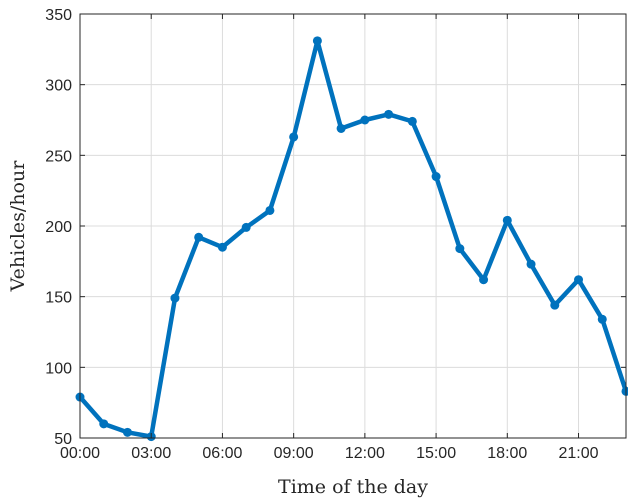 The height and width of the screenshot is (501, 628). Describe the element at coordinates (578, 453) in the screenshot. I see `x-tick-label: 21:00` at that location.